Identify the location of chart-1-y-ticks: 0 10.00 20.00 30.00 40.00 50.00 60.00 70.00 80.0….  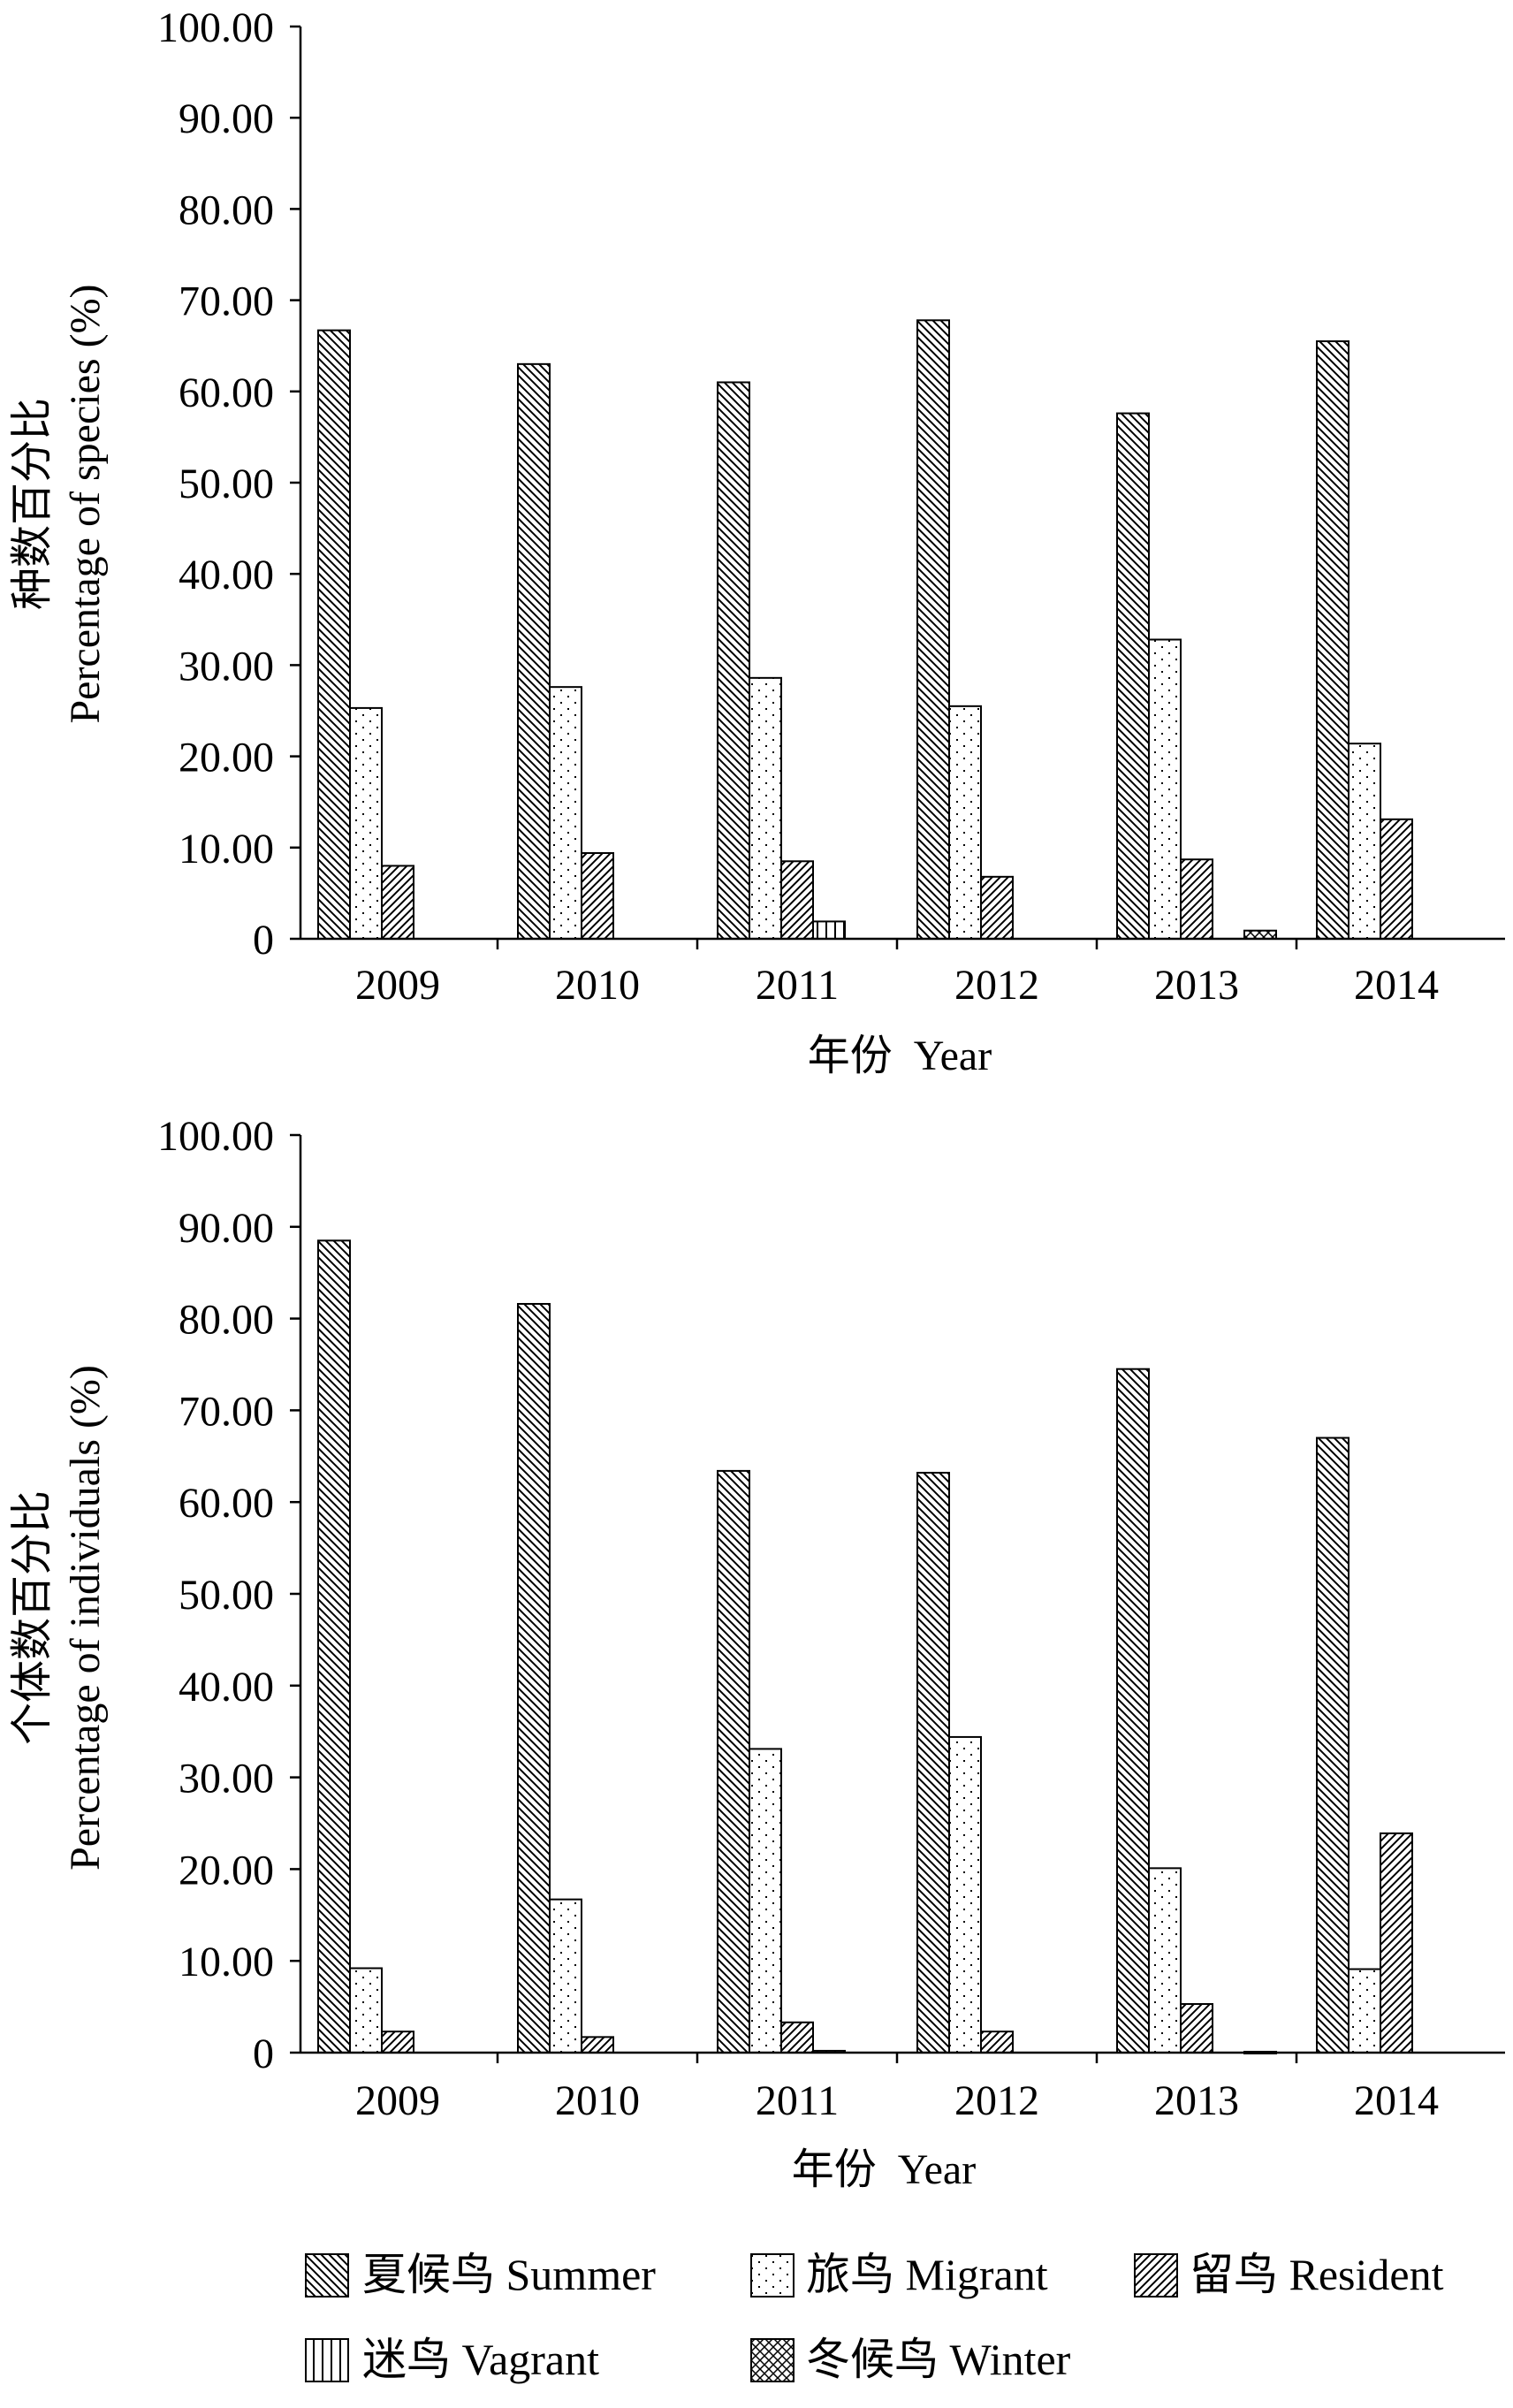
(228, 1595).